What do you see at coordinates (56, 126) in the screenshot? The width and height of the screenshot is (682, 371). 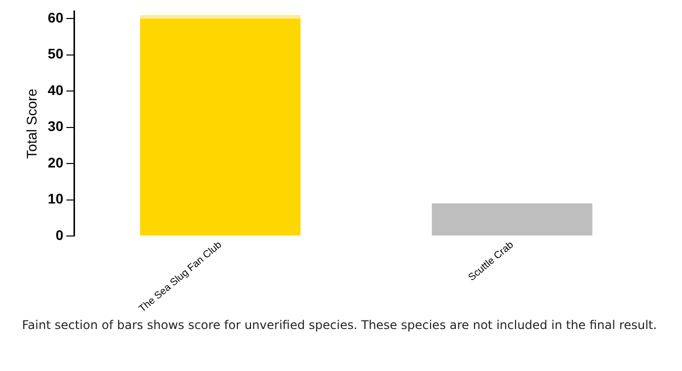 I see `y-tick-label: 30` at bounding box center [56, 126].